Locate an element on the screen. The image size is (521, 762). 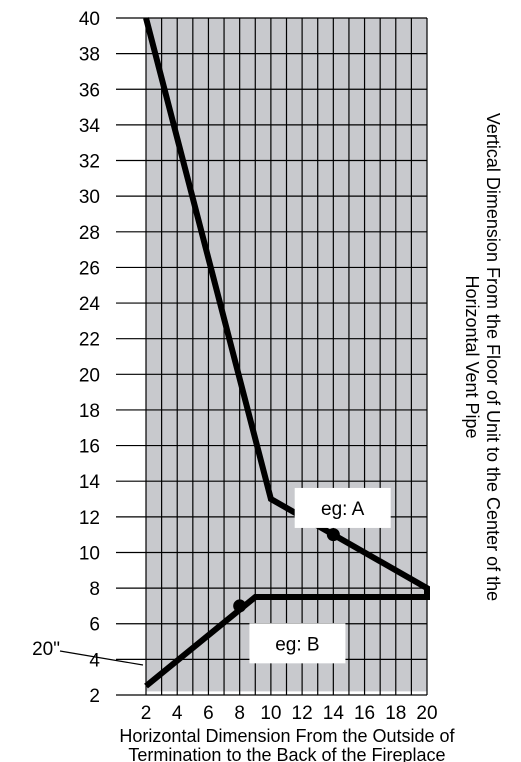
annotation-label: eg: B is located at coordinates (297, 644).